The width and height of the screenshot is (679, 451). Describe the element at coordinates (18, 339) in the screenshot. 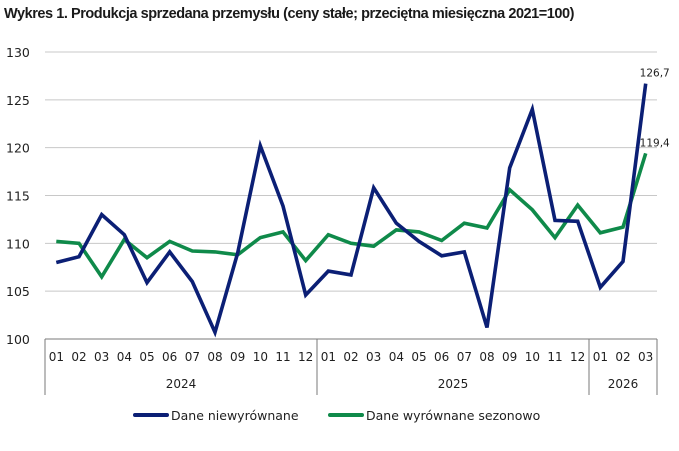

I see `y-tick-label: 100` at that location.